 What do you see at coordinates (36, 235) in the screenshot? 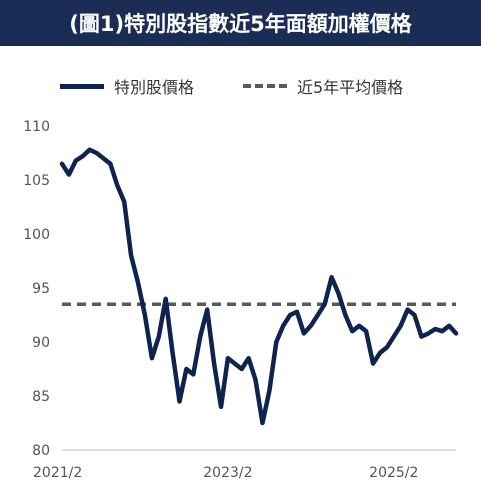
I see `y-tick-label: 100` at bounding box center [36, 235].